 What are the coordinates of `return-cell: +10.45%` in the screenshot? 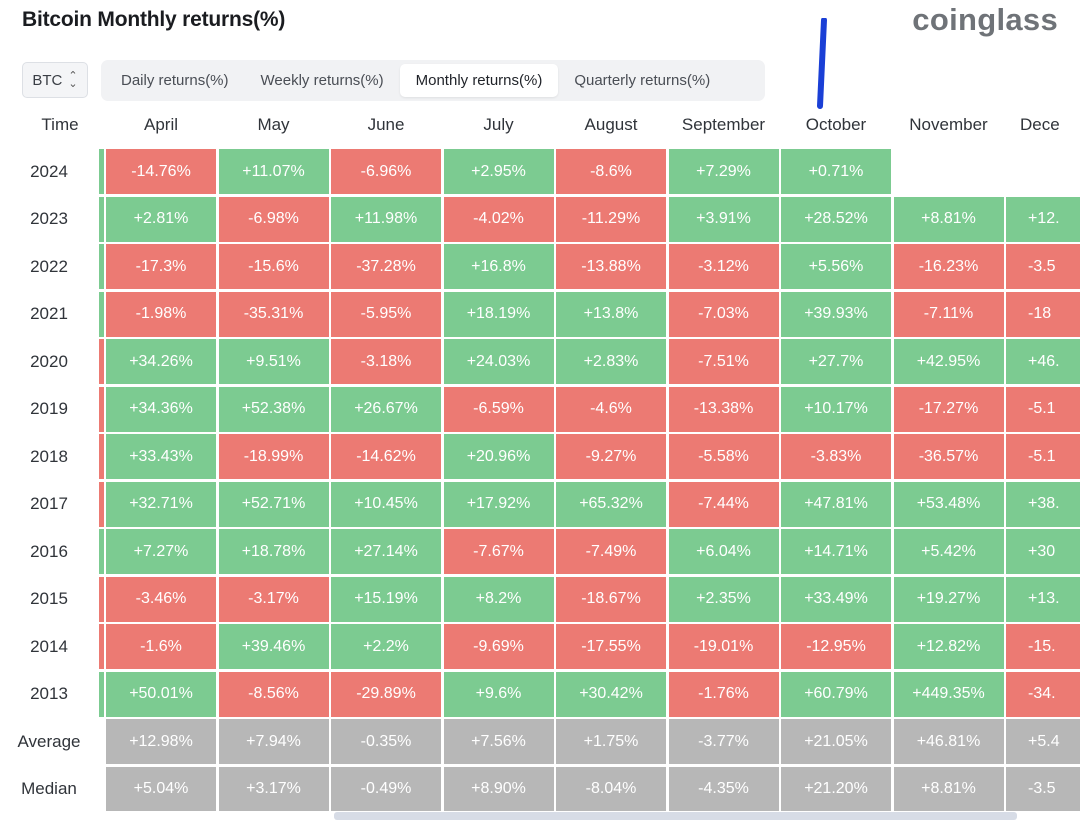 It's located at (386, 504).